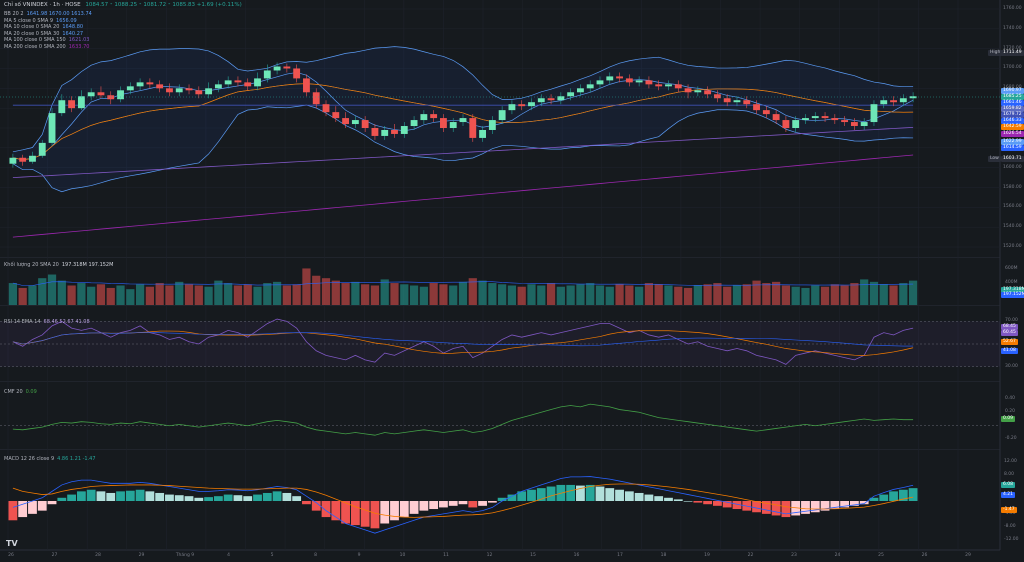 This screenshot has height=562, width=1024. What do you see at coordinates (463, 339) in the screenshot?
I see `rsi-ma-slow-line` at bounding box center [463, 339].